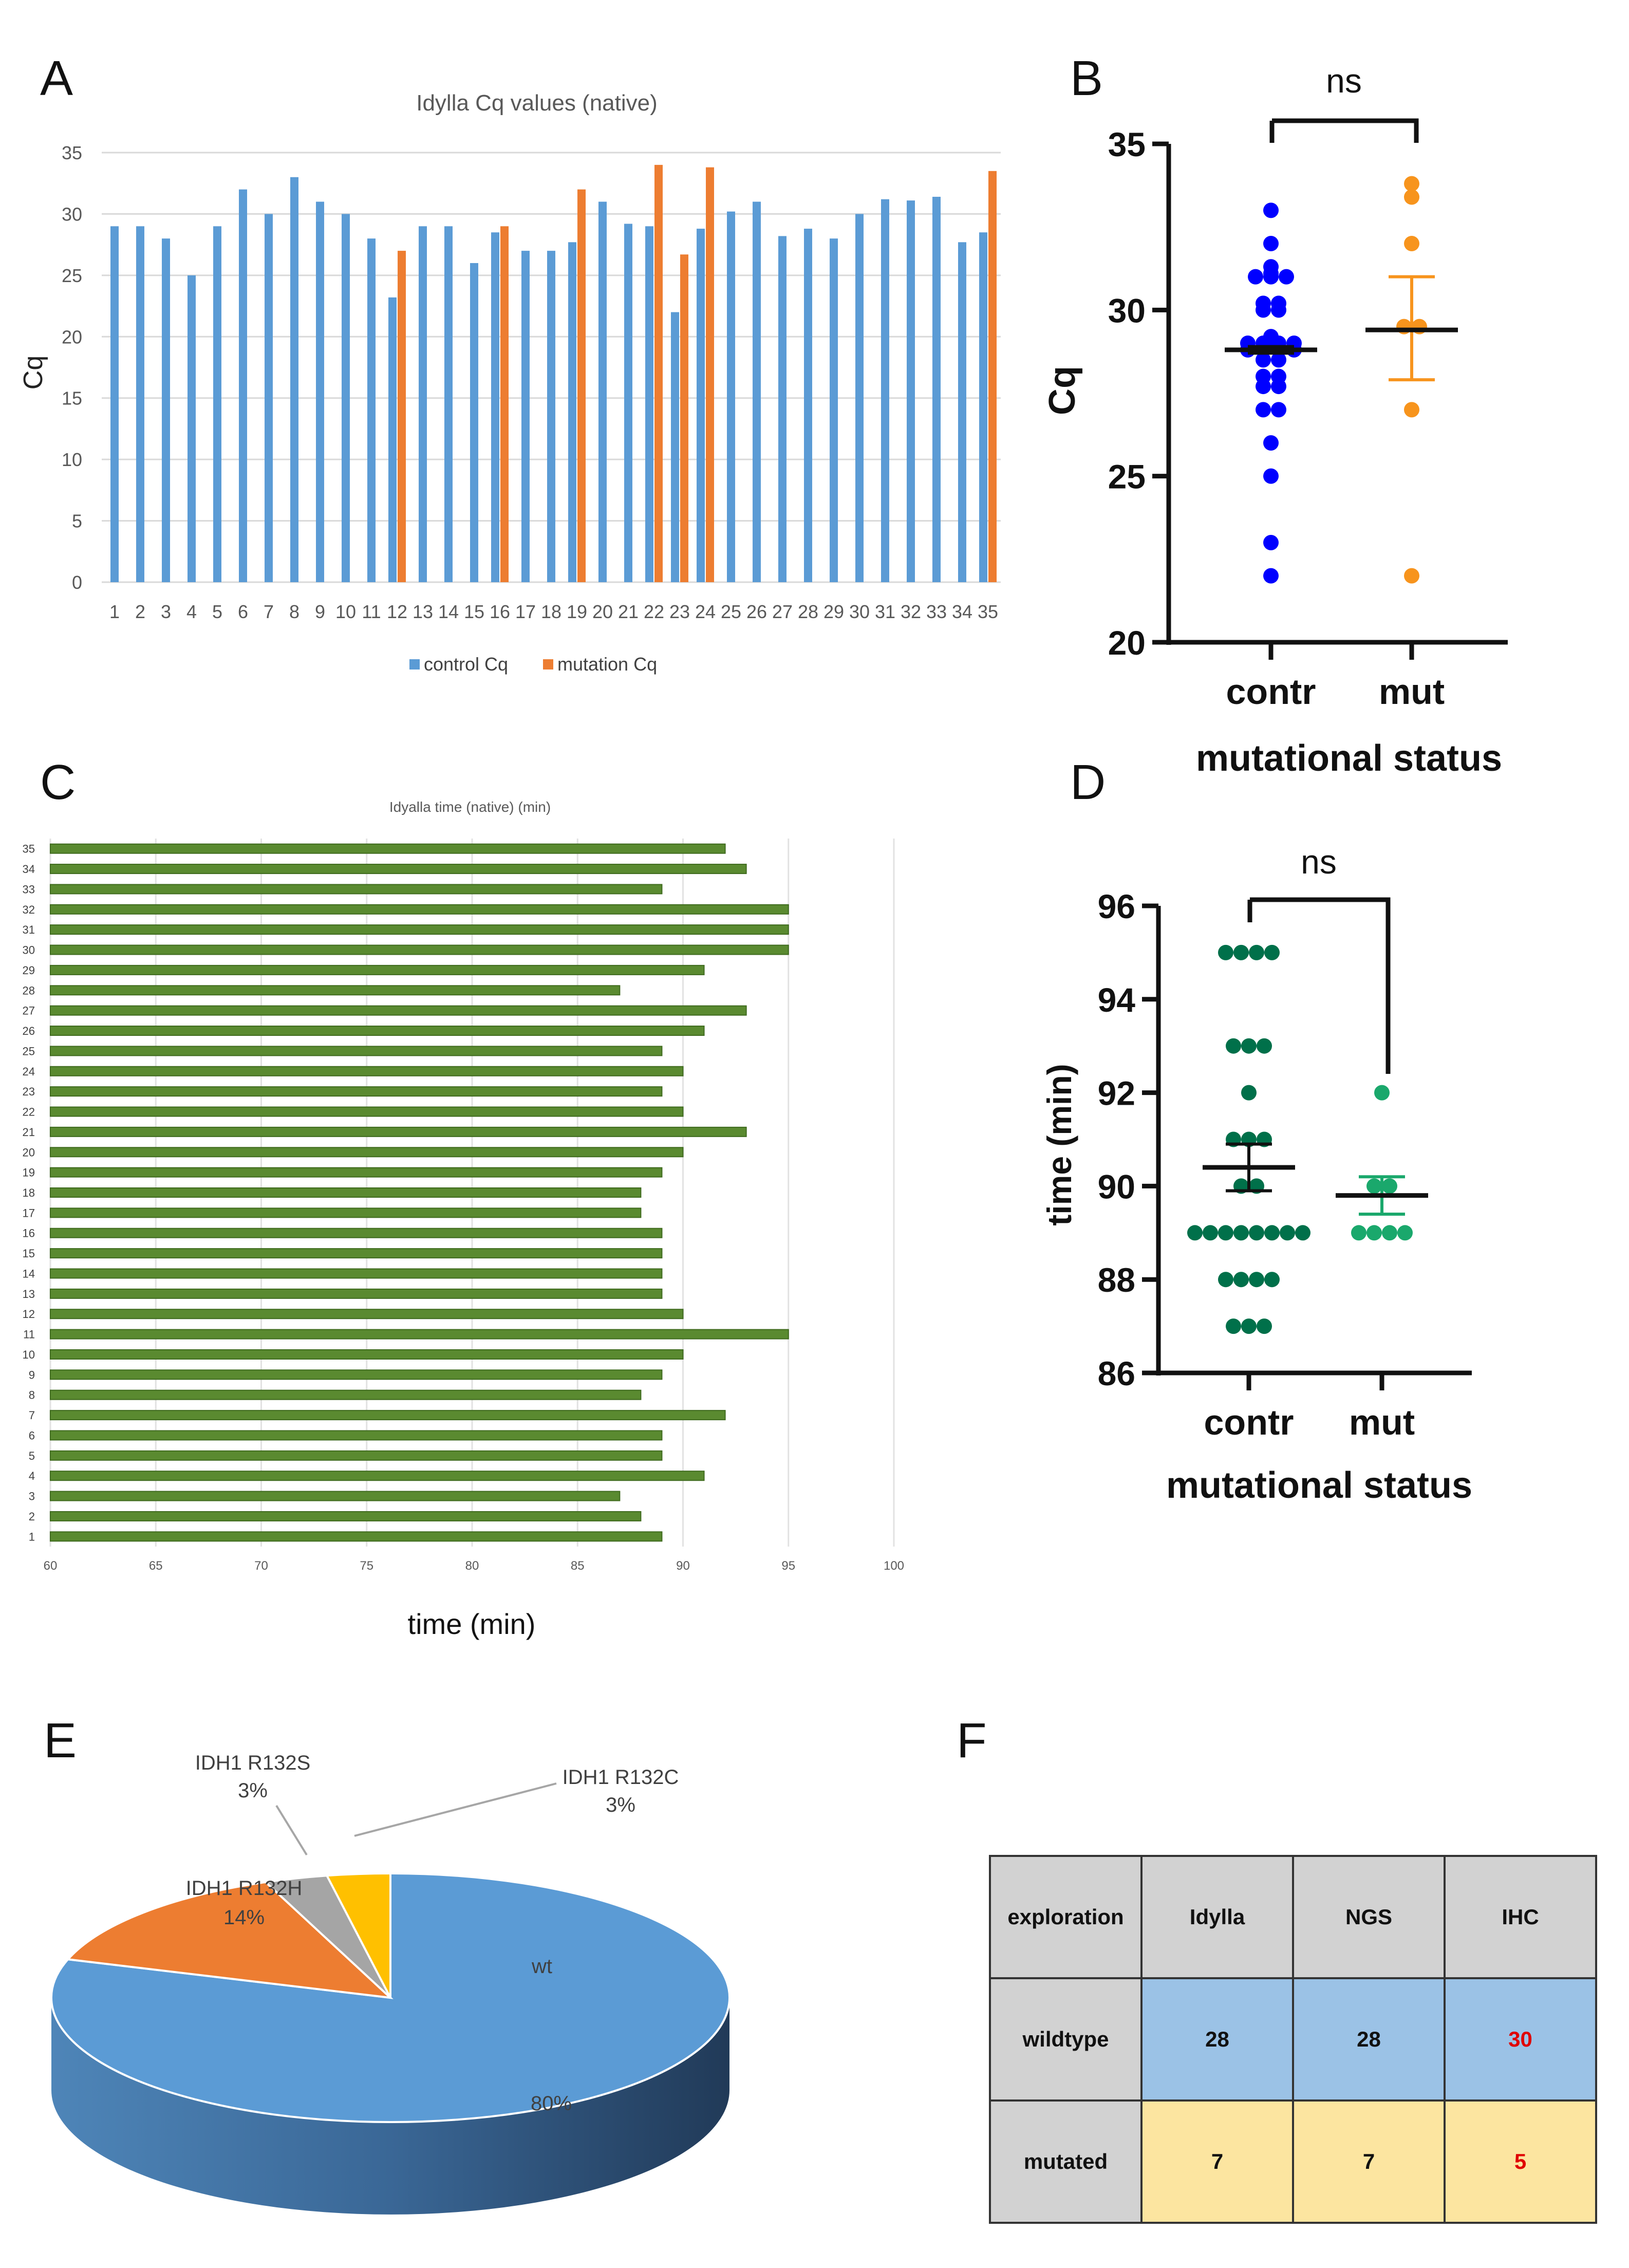  I want to click on y-tick-label: 9, so click(32, 1374).